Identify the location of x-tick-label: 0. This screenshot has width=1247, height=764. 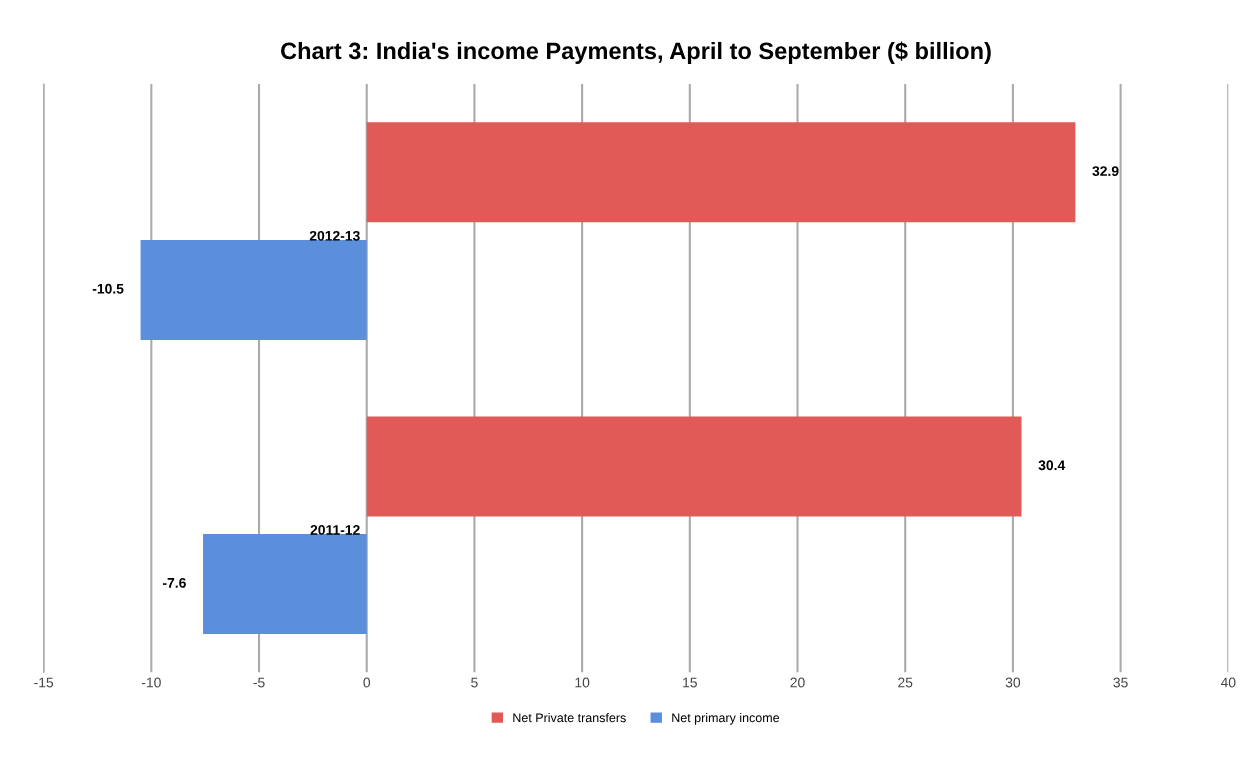
(367, 682).